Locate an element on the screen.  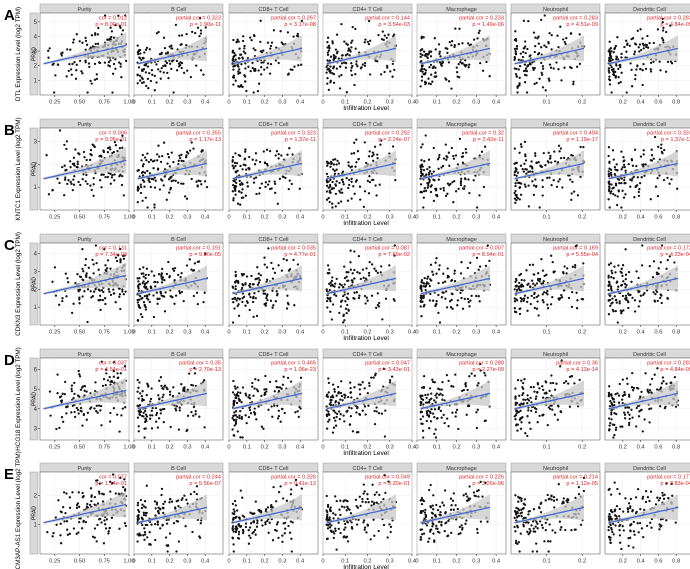
facet-title: Macrophage is located at coordinates (461, 125).